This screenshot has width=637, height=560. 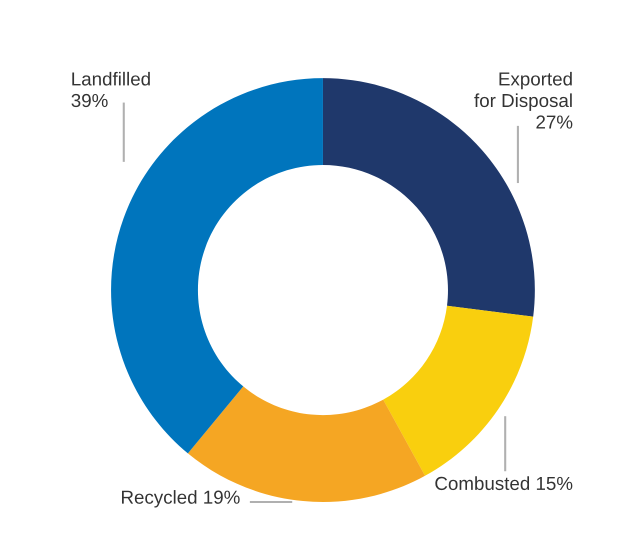 I want to click on data-label: 39%, so click(x=90, y=101).